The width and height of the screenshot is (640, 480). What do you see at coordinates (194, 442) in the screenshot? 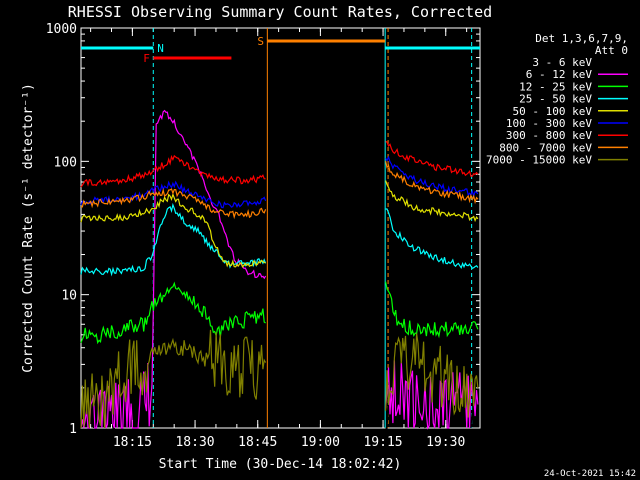
I see `x-tick-label: 18:30` at bounding box center [194, 442].